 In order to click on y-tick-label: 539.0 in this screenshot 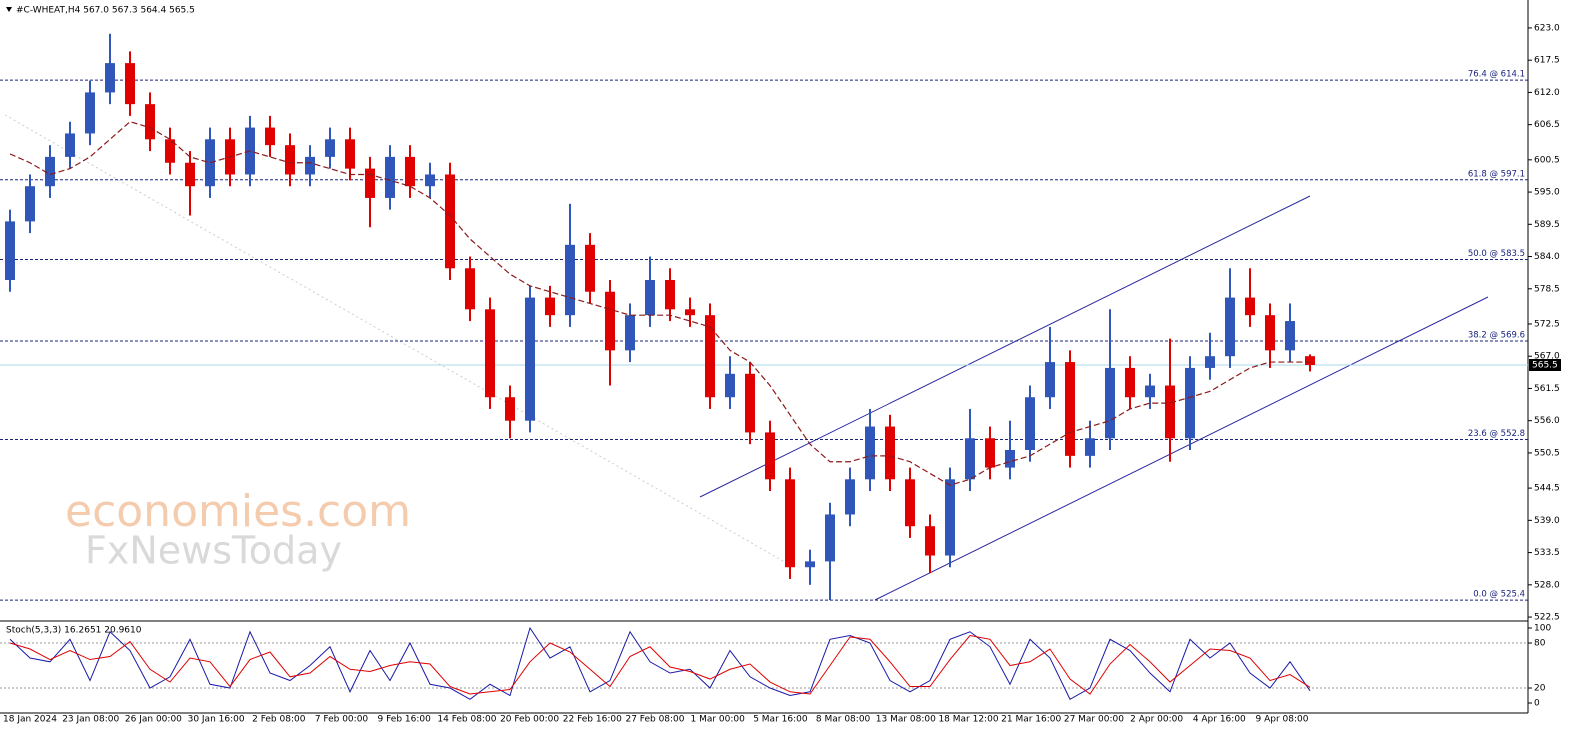, I will do `click(1547, 521)`.